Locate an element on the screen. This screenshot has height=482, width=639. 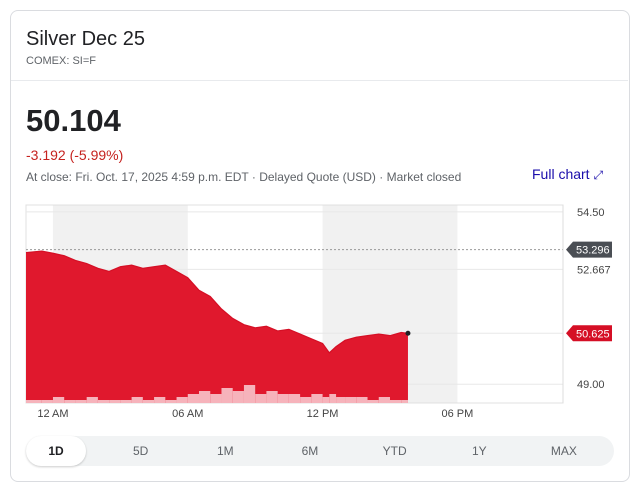
instrument-symbol: COMEX: SI=F is located at coordinates (61, 61).